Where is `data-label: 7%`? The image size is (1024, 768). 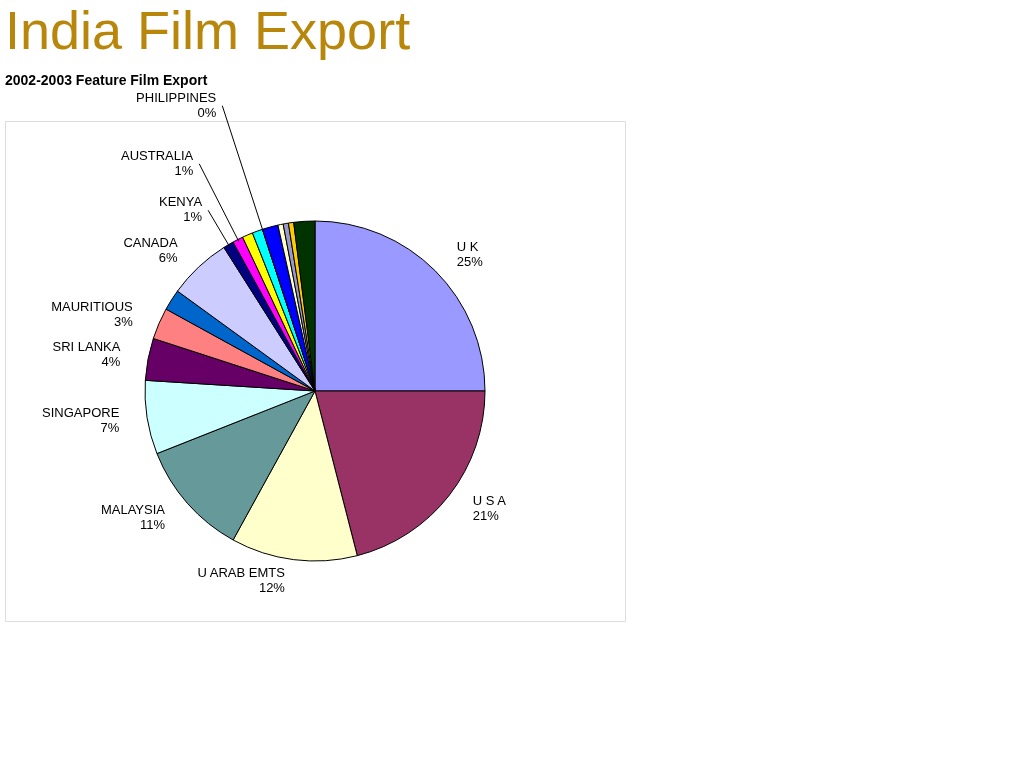 data-label: 7% is located at coordinates (110, 428).